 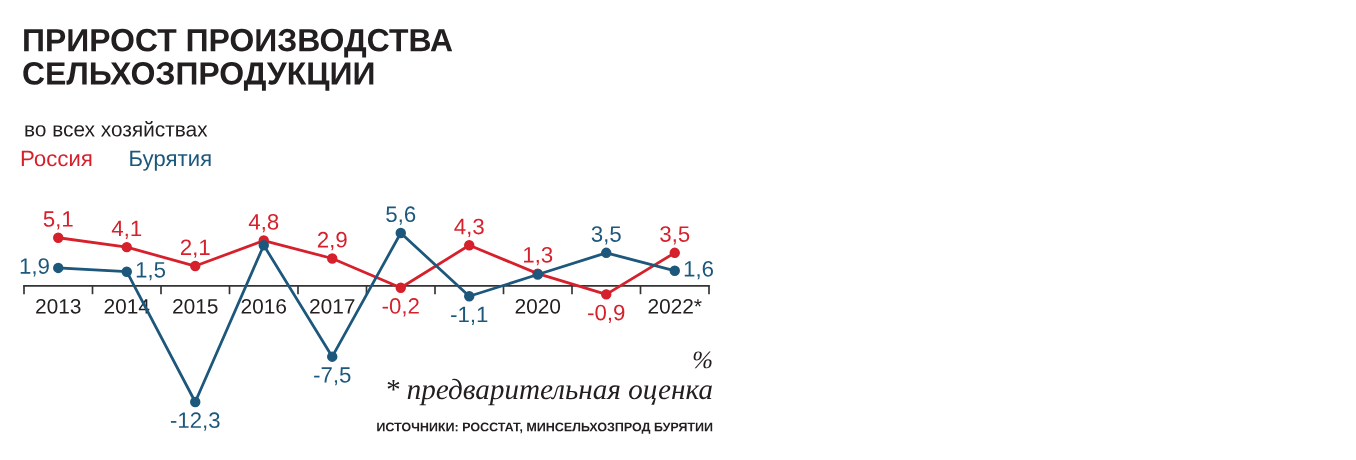 I want to click on x-tick-label: 2015, so click(x=195, y=306).